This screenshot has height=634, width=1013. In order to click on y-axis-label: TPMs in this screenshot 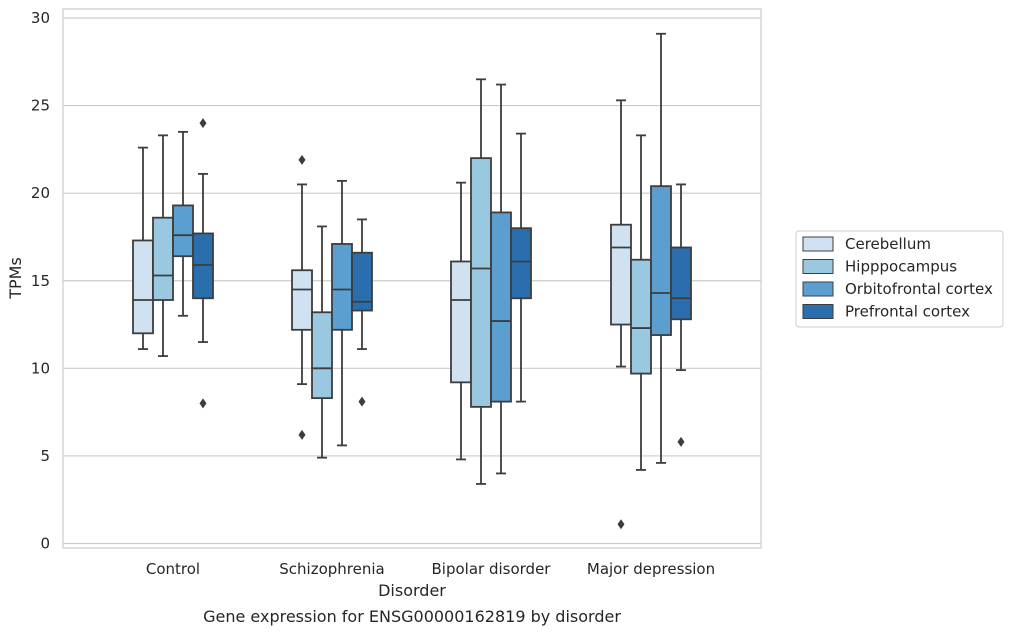, I will do `click(15, 278)`.